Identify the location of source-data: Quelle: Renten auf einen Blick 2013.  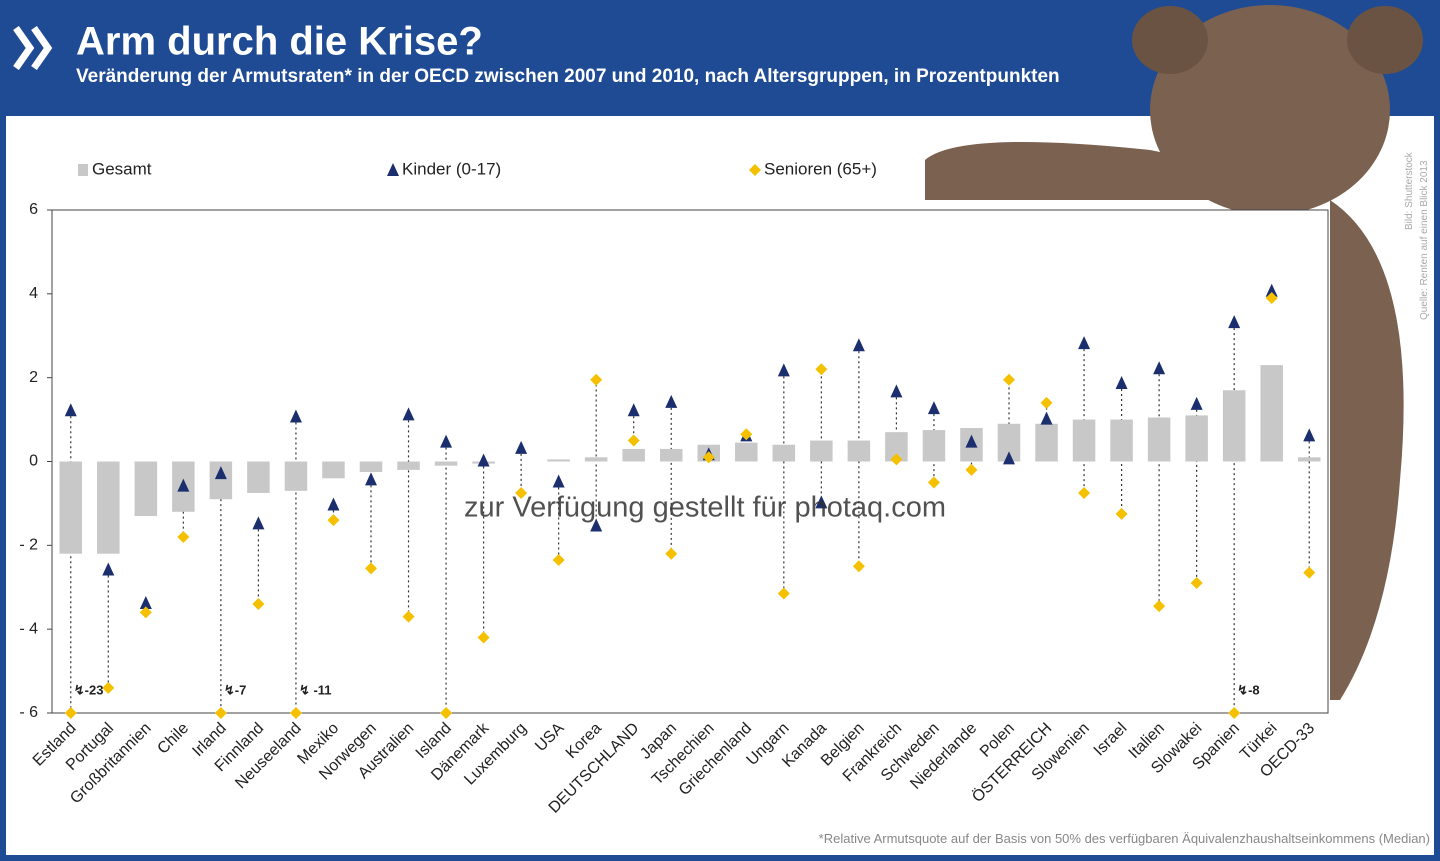
(1424, 240).